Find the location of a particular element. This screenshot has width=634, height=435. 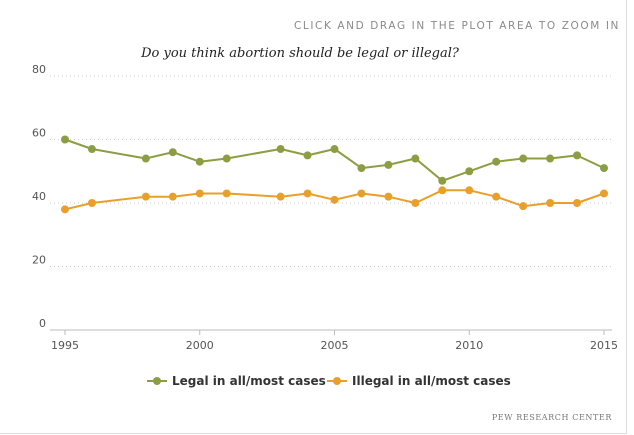

y-tick-label-0: 0 is located at coordinates (42, 323).